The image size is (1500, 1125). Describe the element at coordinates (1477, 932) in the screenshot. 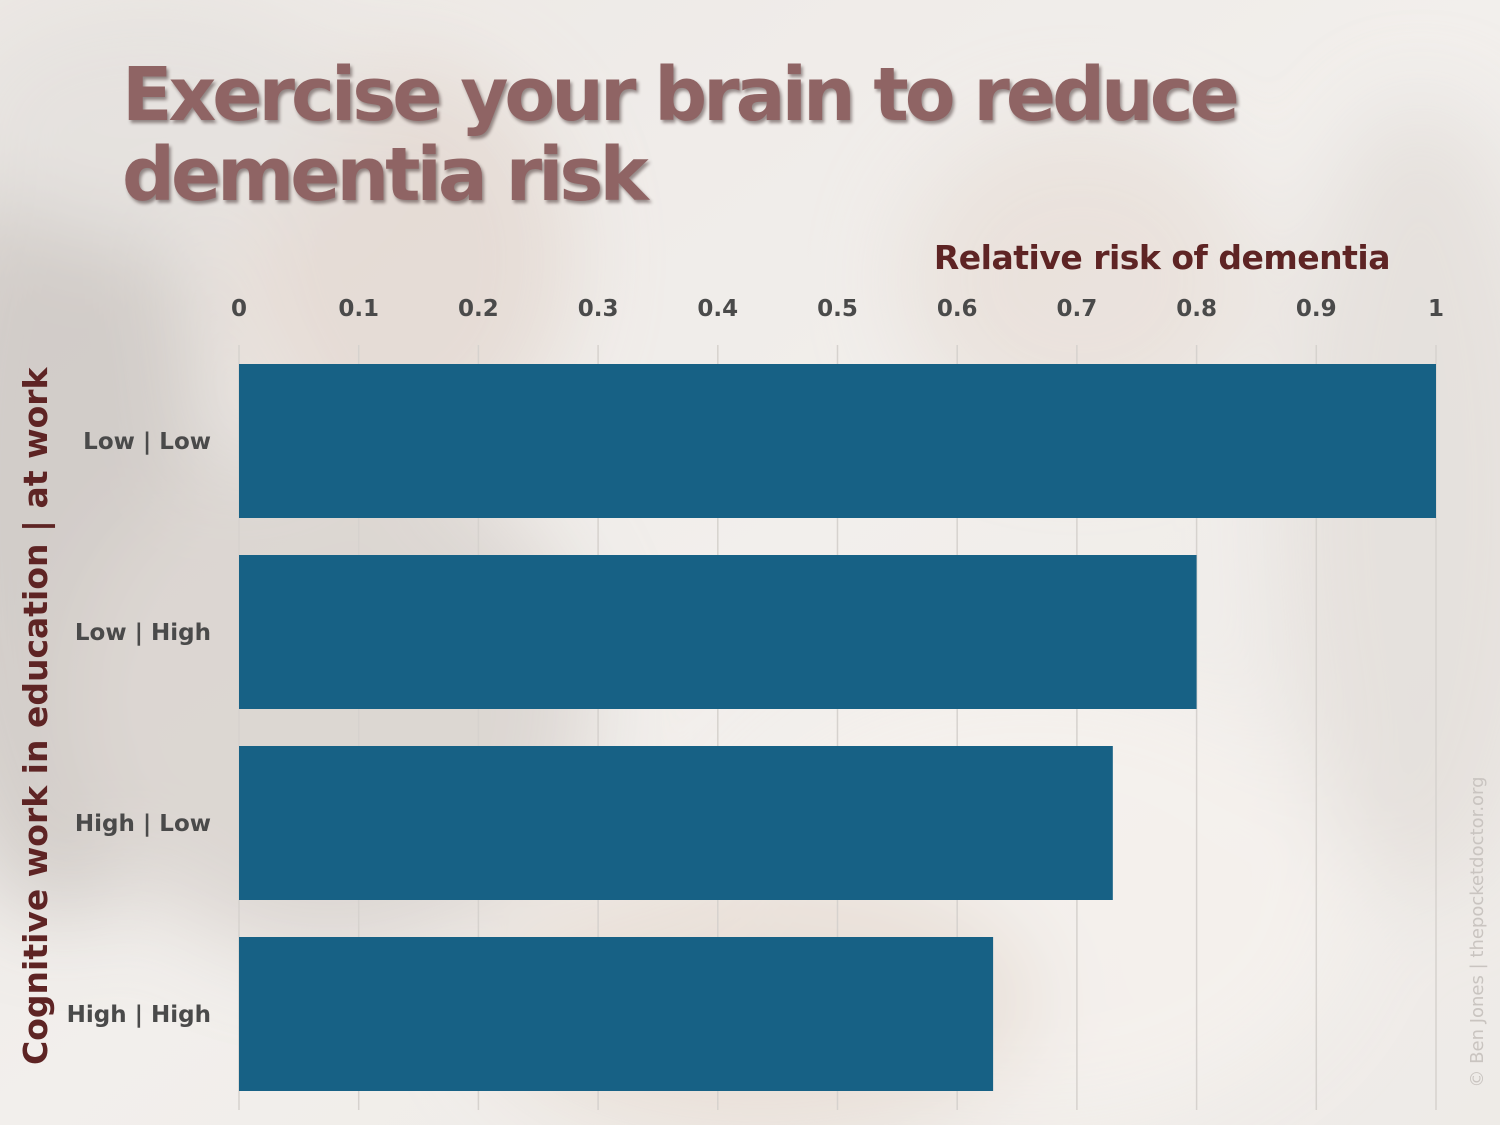

I see `copyright-credit: © Ben Jones | thepocketdoctor.org` at that location.